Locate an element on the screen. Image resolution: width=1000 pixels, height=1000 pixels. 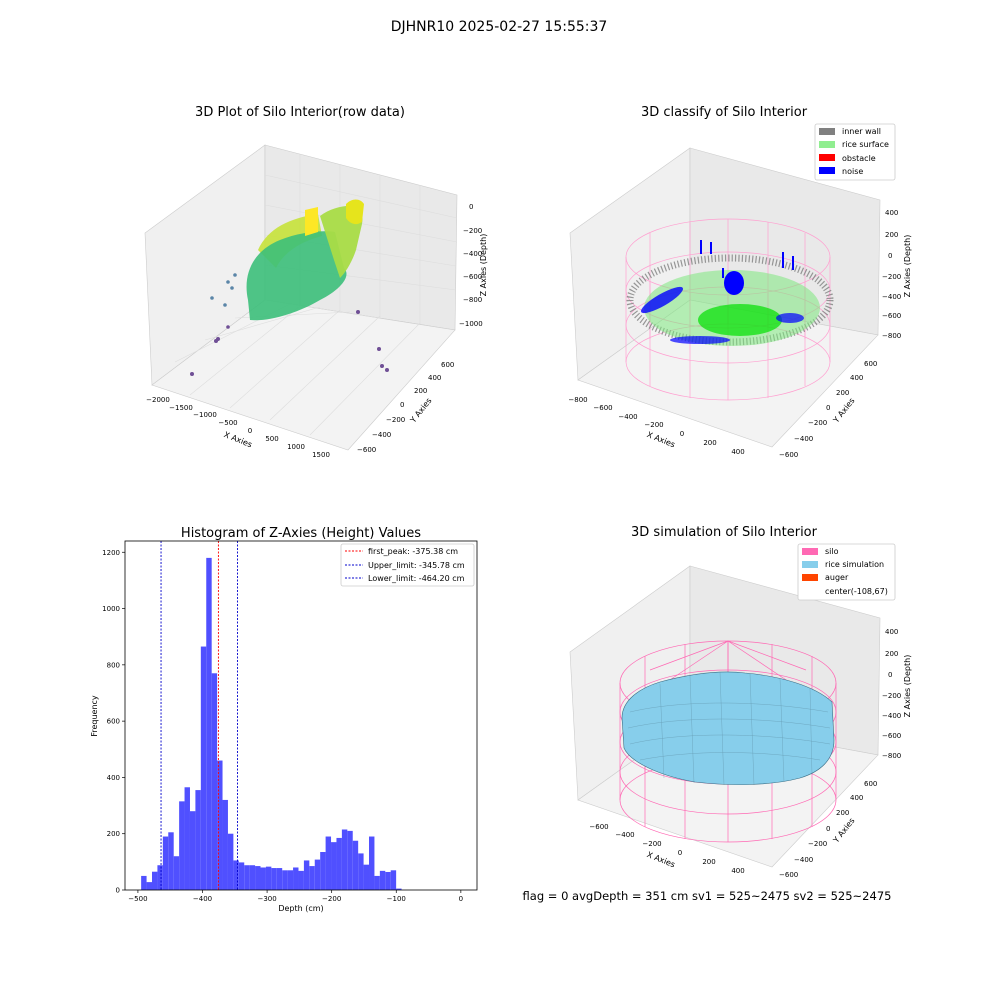
classify-x-tick: 400 is located at coordinates (737, 452).